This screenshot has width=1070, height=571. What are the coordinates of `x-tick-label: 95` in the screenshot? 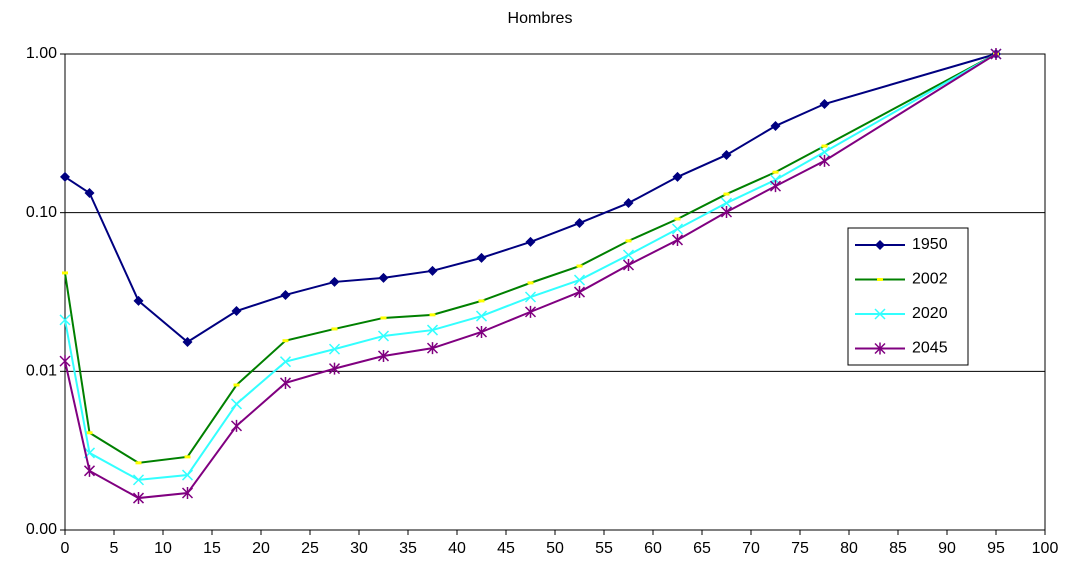 It's located at (996, 548).